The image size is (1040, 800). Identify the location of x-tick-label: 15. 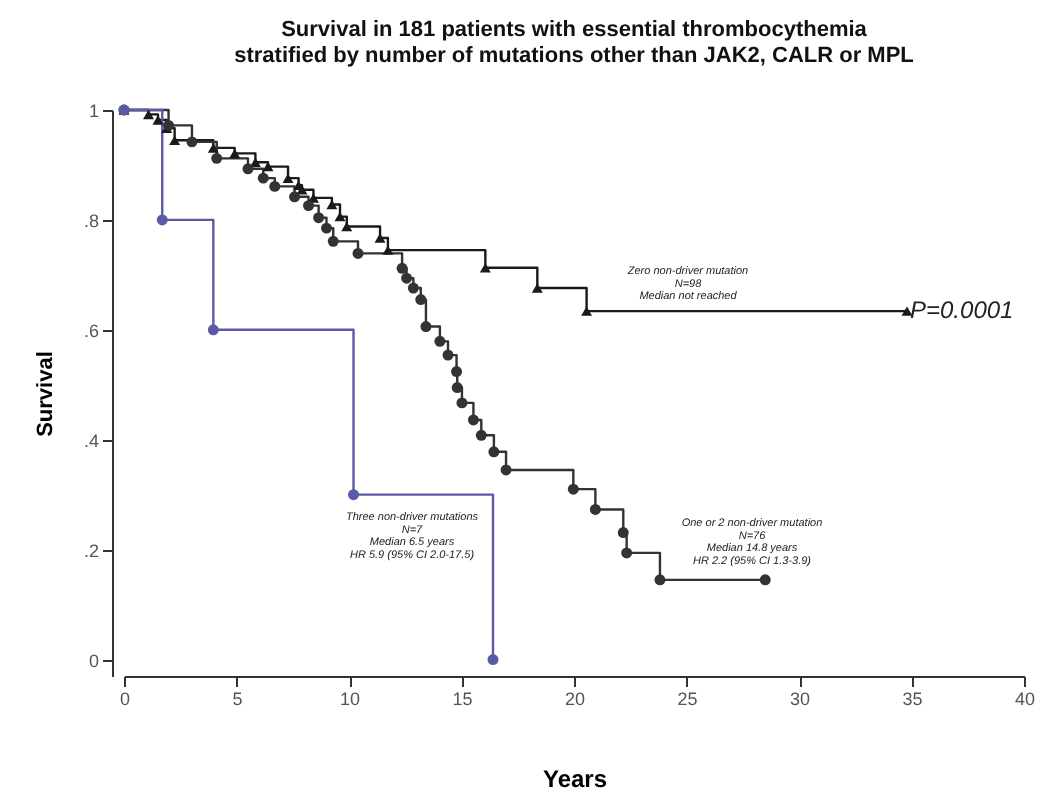
(462, 699).